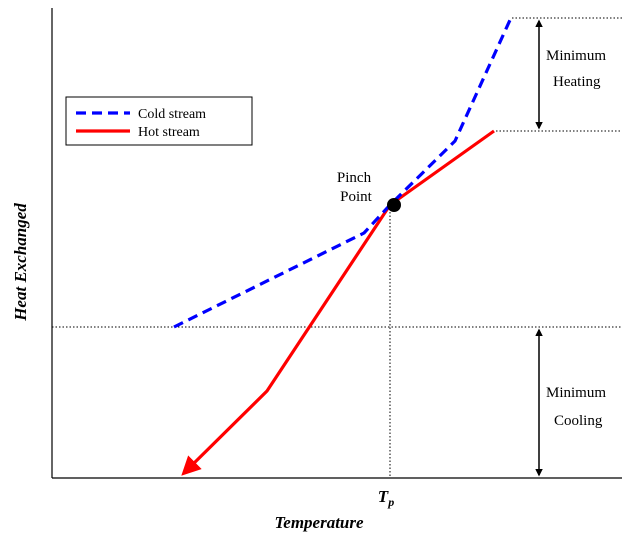 The height and width of the screenshot is (538, 622). Describe the element at coordinates (577, 82) in the screenshot. I see `min-heating-label-line2: Heating` at that location.